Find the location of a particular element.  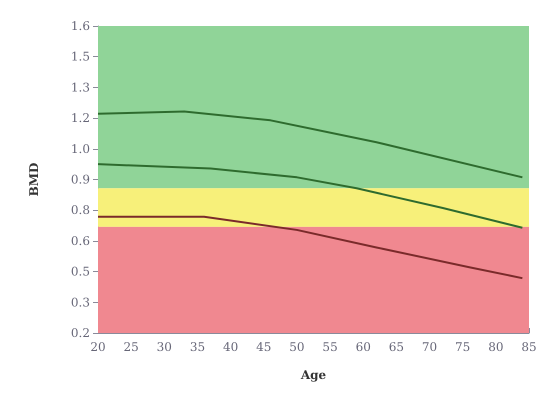

y-tick-label: 1.0 is located at coordinates (80, 149).